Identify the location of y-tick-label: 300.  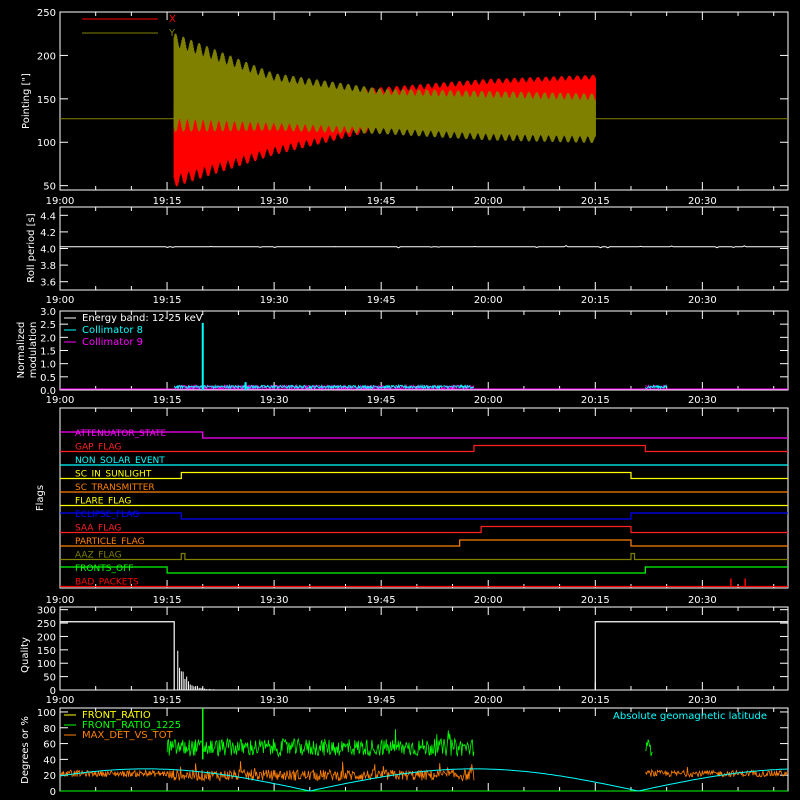
(46, 611).